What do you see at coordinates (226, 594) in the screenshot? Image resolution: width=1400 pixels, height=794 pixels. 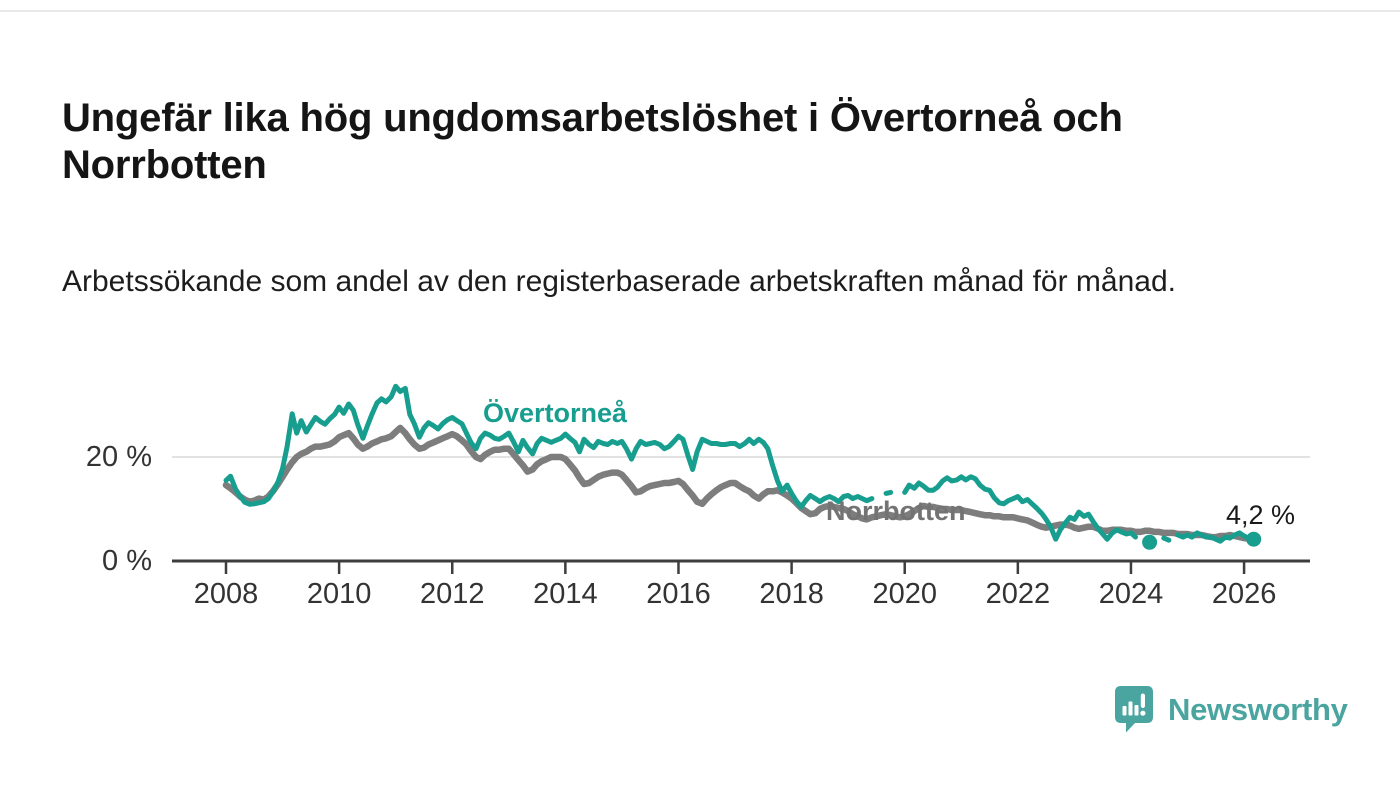 I see `x-axis-label-2008: 2008` at bounding box center [226, 594].